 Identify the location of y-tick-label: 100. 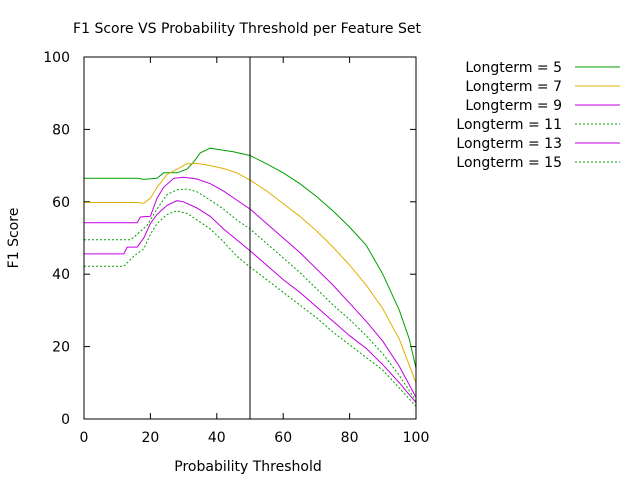
(56, 58).